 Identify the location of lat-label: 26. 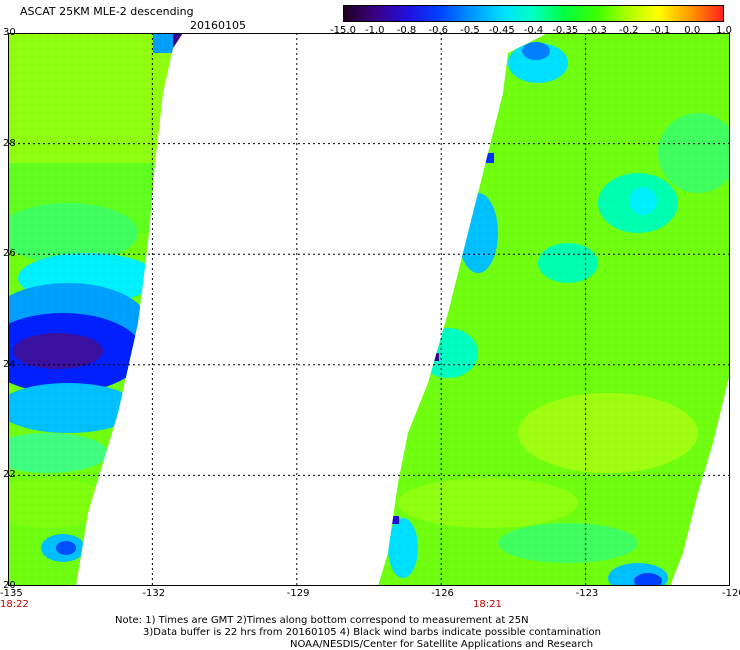
(9, 254).